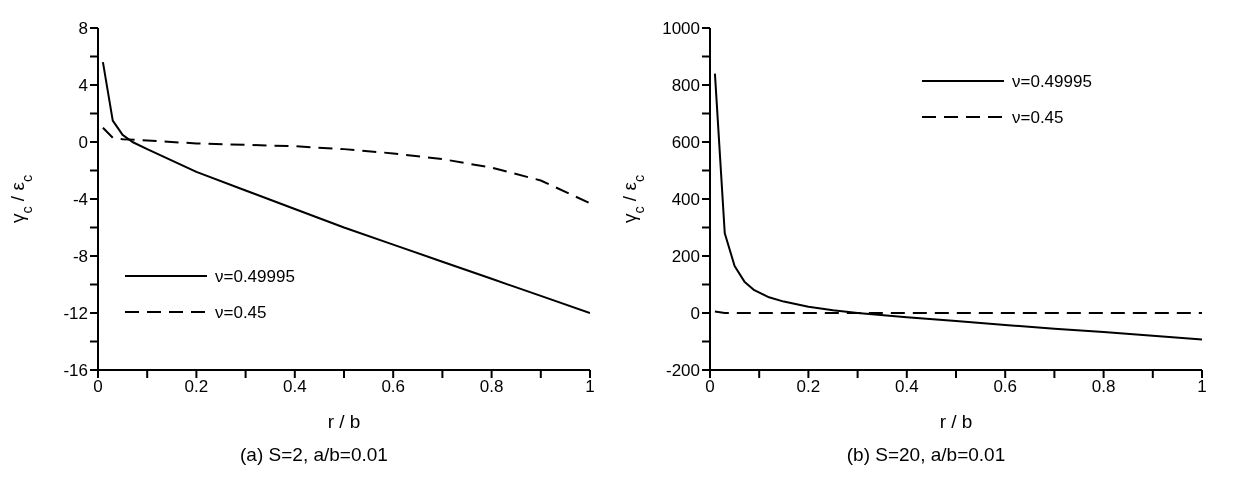  I want to click on y-tick-label: 1000, so click(681, 29).